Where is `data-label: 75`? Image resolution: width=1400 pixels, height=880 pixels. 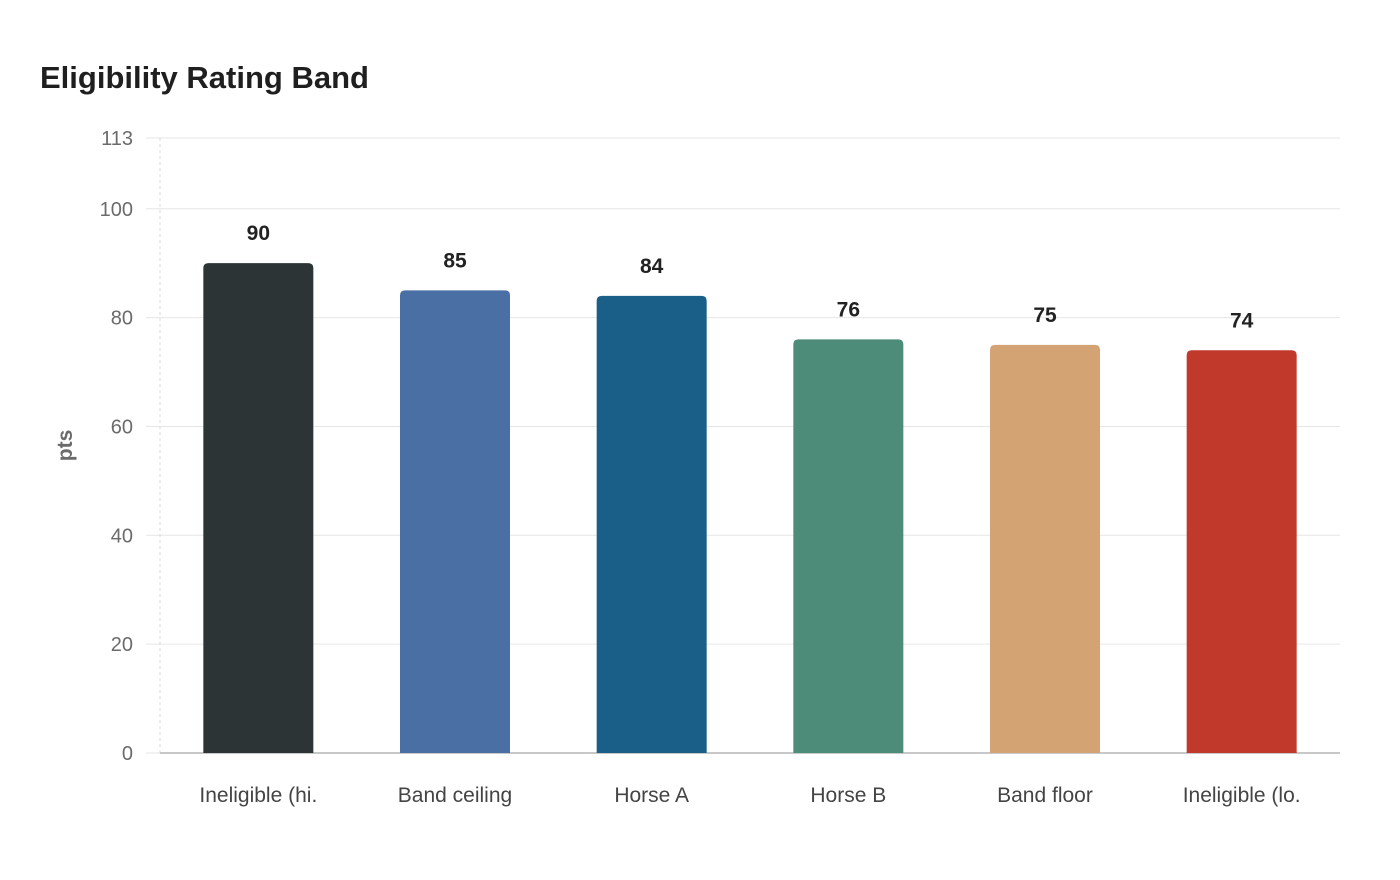
data-label: 75 is located at coordinates (1045, 315).